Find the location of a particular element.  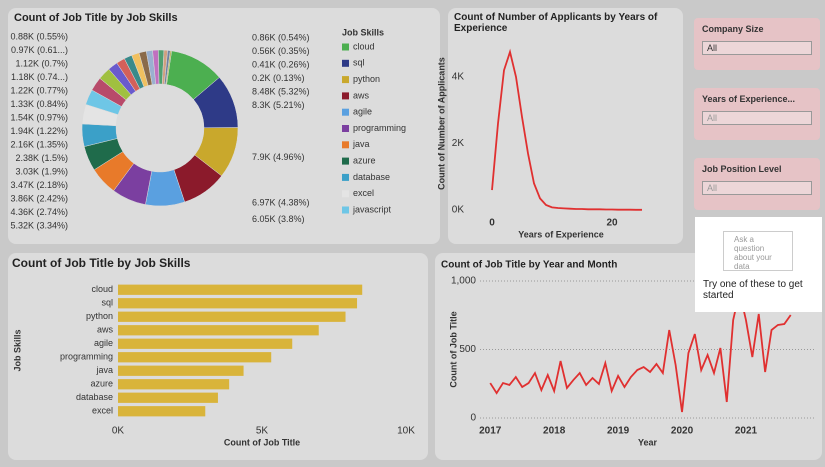

qa-input: Ask a question about your data is located at coordinates (758, 251).